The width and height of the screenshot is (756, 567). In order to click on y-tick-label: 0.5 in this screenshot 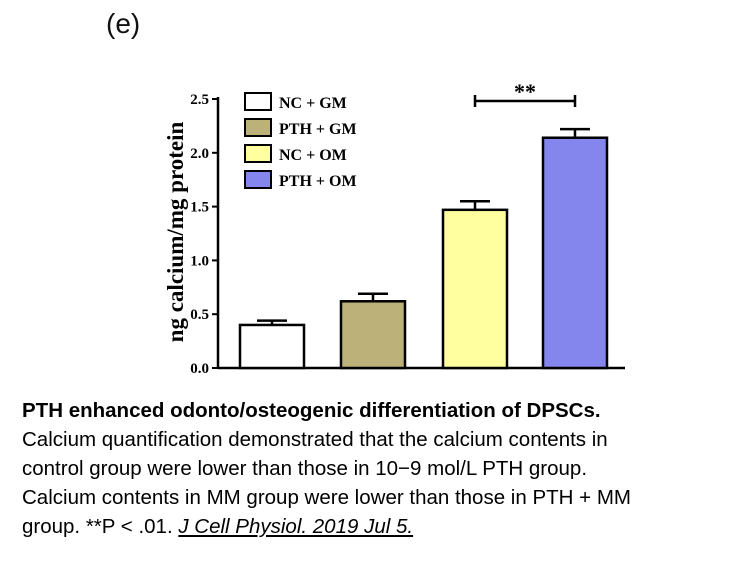, I will do `click(199, 315)`.